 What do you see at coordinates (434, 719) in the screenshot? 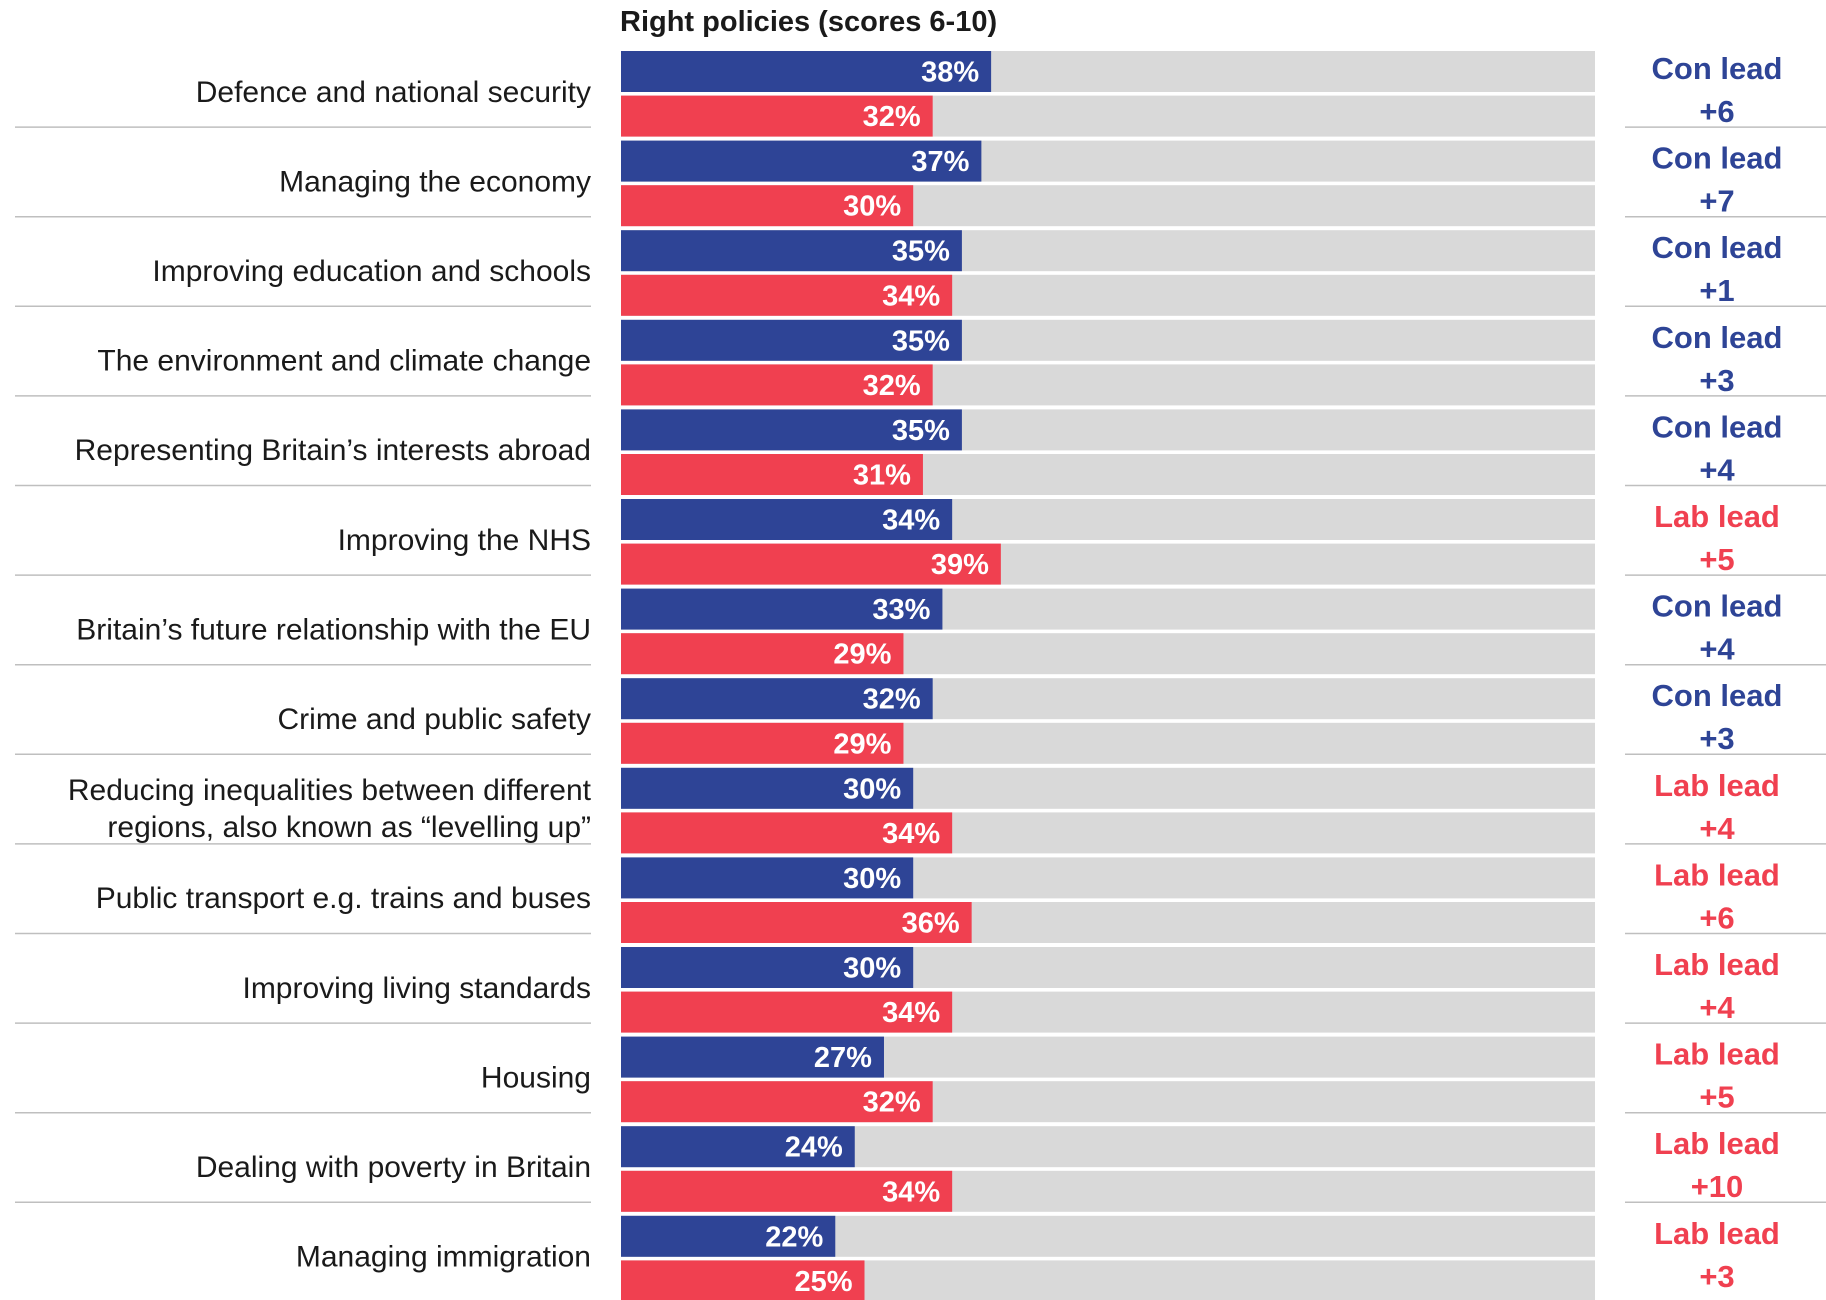
I see `category-label: Crime and public safety` at bounding box center [434, 719].